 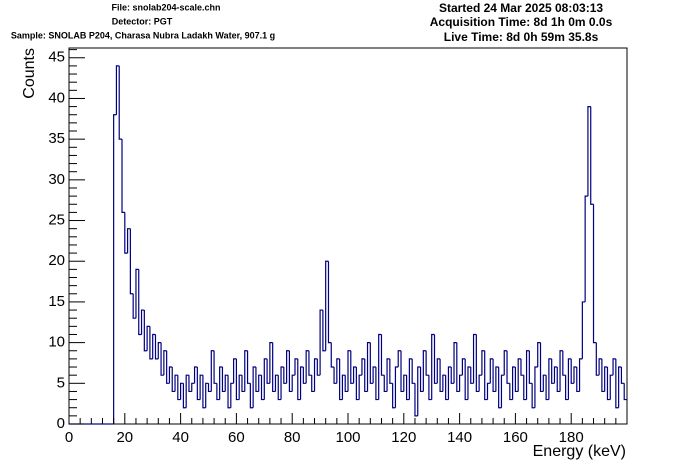 I want to click on detector-label: Detector: PGT, so click(x=142, y=21).